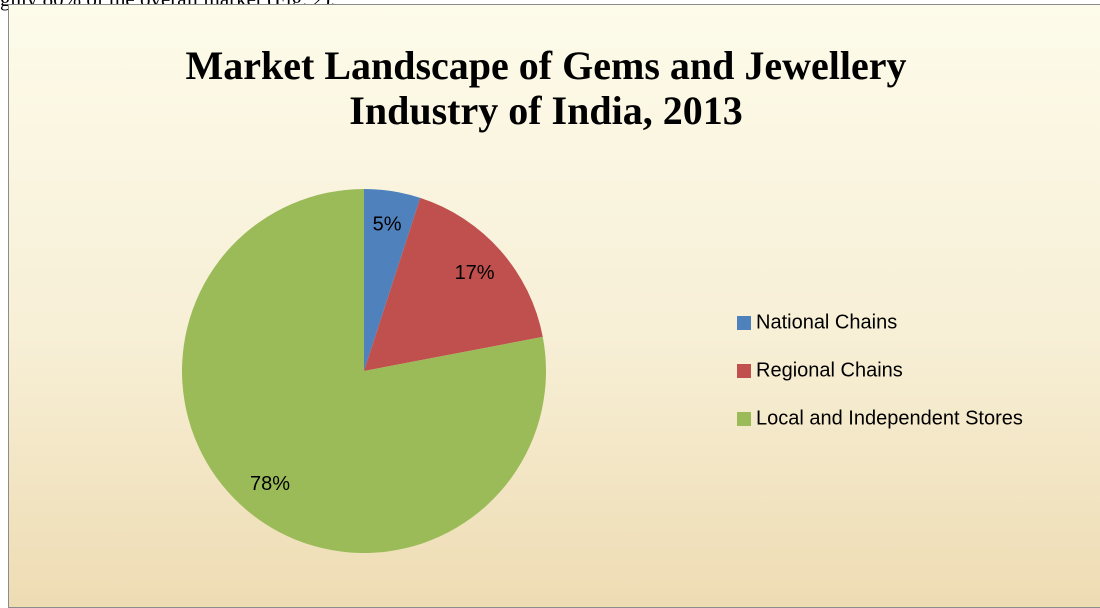  I want to click on legend-label: Regional Chains, so click(829, 370).